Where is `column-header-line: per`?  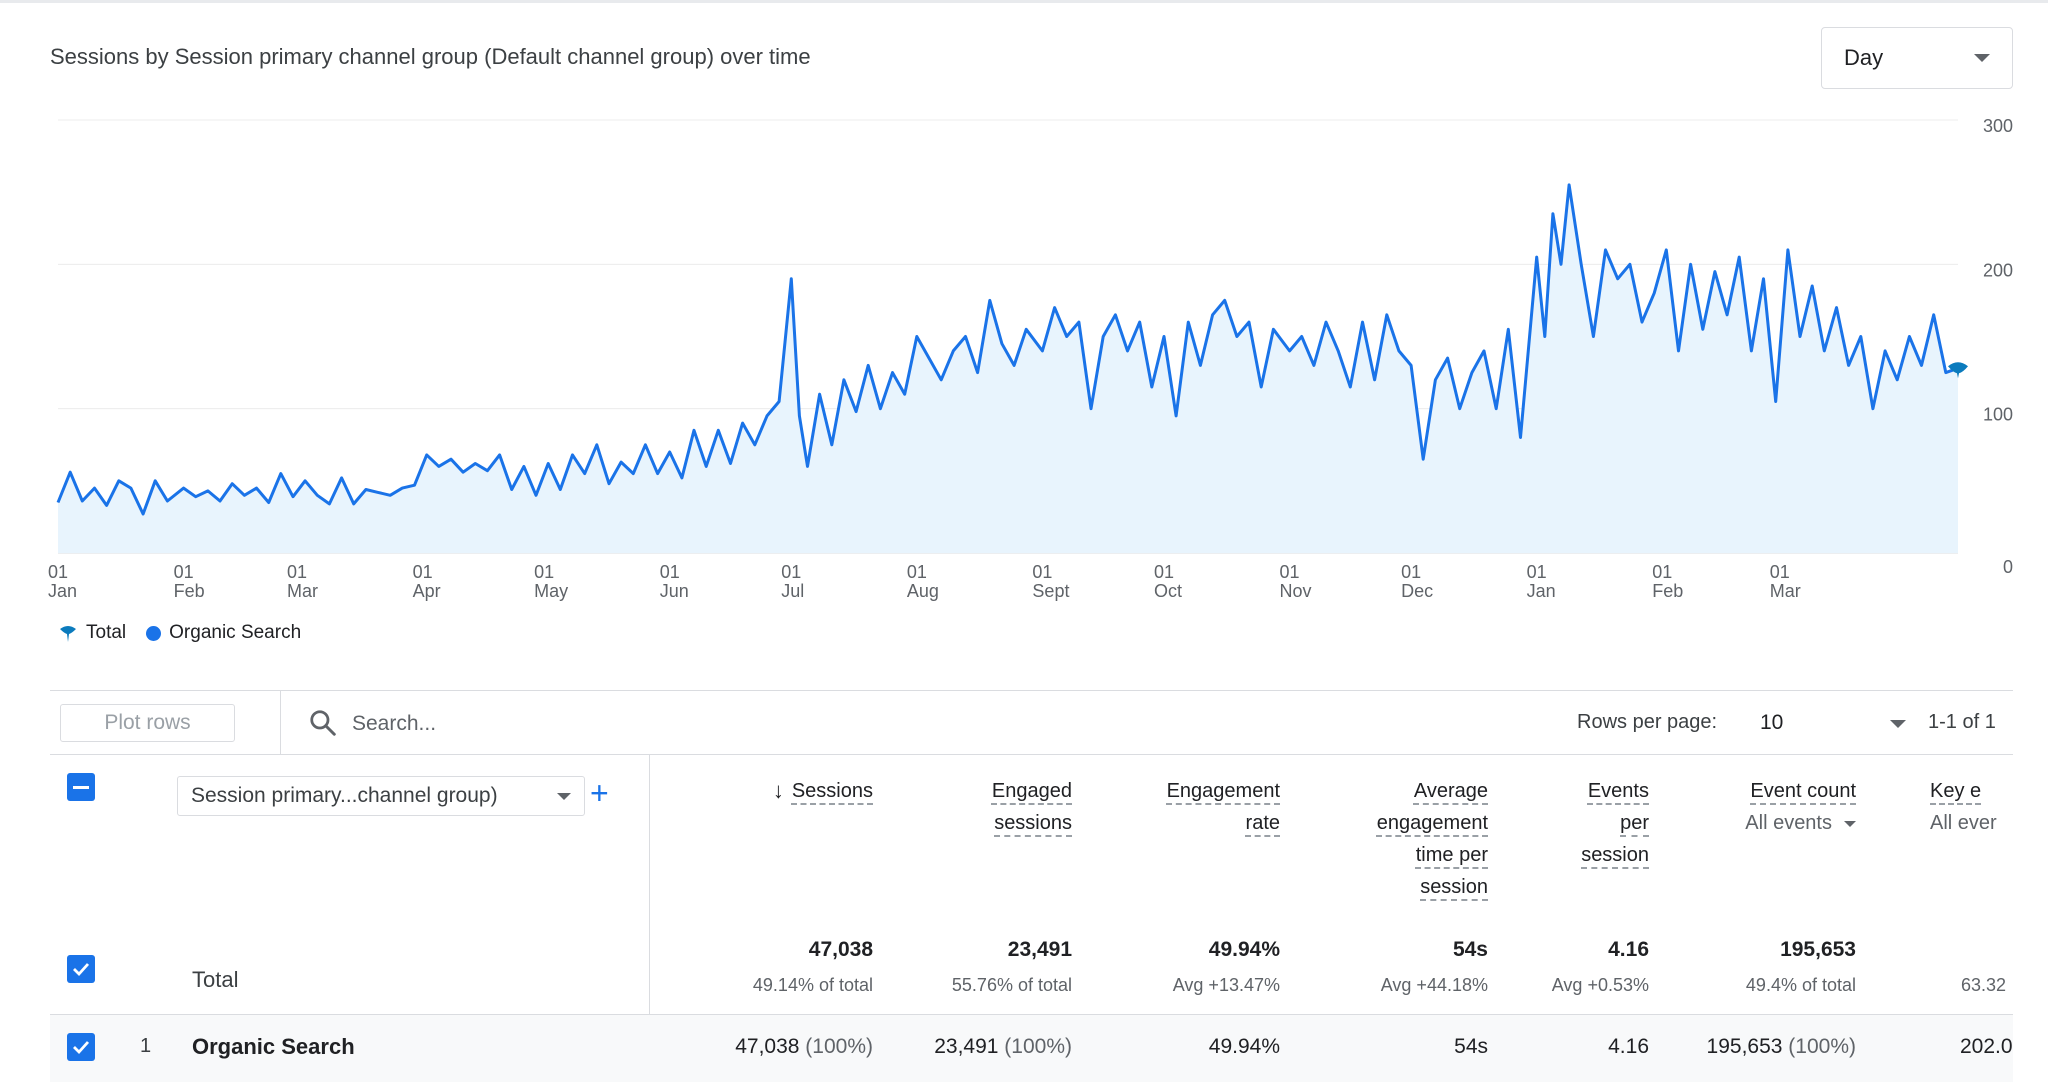
column-header-line: per is located at coordinates (1634, 823).